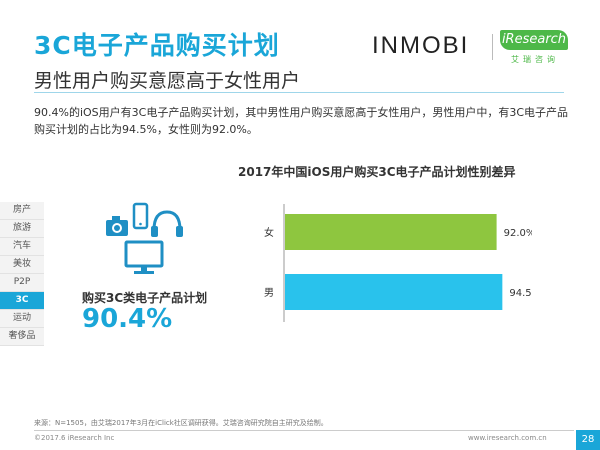 This screenshot has width=600, height=450. I want to click on sidenav-item-real-estate: 房产, so click(22, 211).